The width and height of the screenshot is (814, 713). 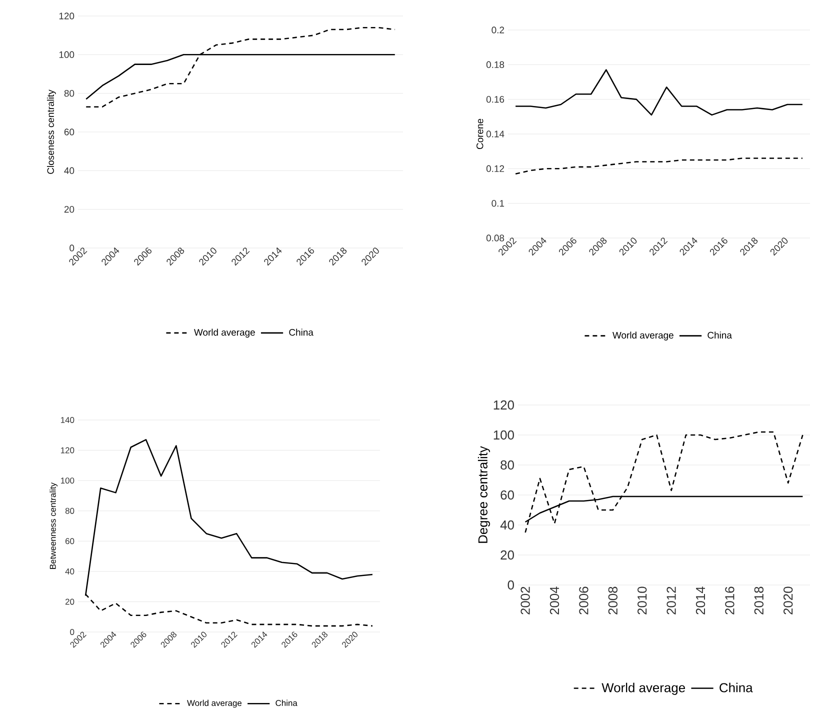 What do you see at coordinates (480, 134) in the screenshot?
I see `y-axis-title: Corene` at bounding box center [480, 134].